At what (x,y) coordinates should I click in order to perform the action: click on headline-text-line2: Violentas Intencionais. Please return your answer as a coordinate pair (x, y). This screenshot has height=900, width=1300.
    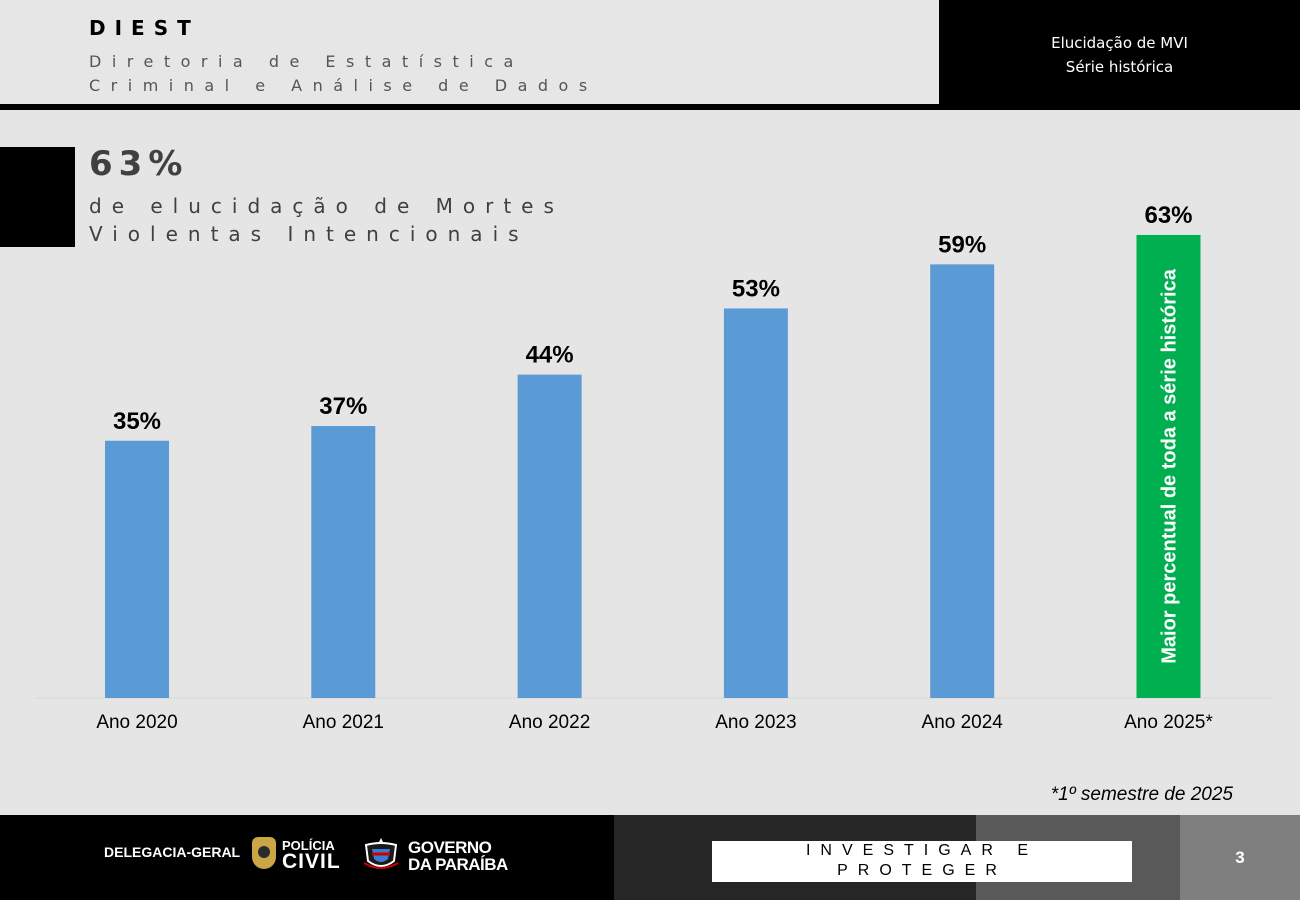
    Looking at the image, I should click on (309, 234).